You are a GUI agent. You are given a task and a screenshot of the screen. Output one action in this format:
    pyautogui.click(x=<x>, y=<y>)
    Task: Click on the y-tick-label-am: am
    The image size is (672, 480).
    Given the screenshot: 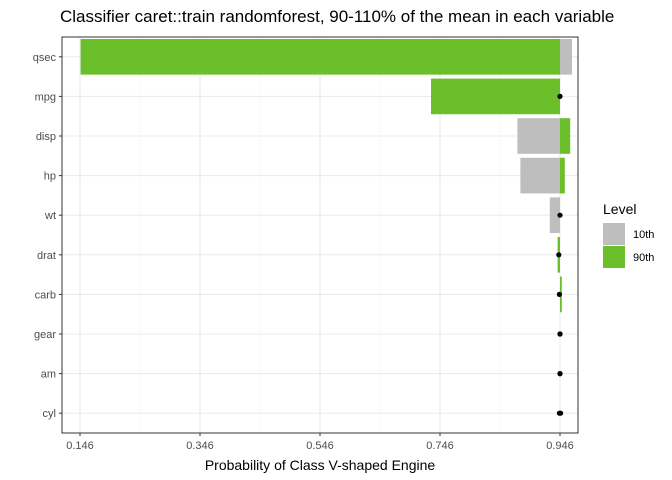 What is the action you would take?
    pyautogui.click(x=48, y=375)
    